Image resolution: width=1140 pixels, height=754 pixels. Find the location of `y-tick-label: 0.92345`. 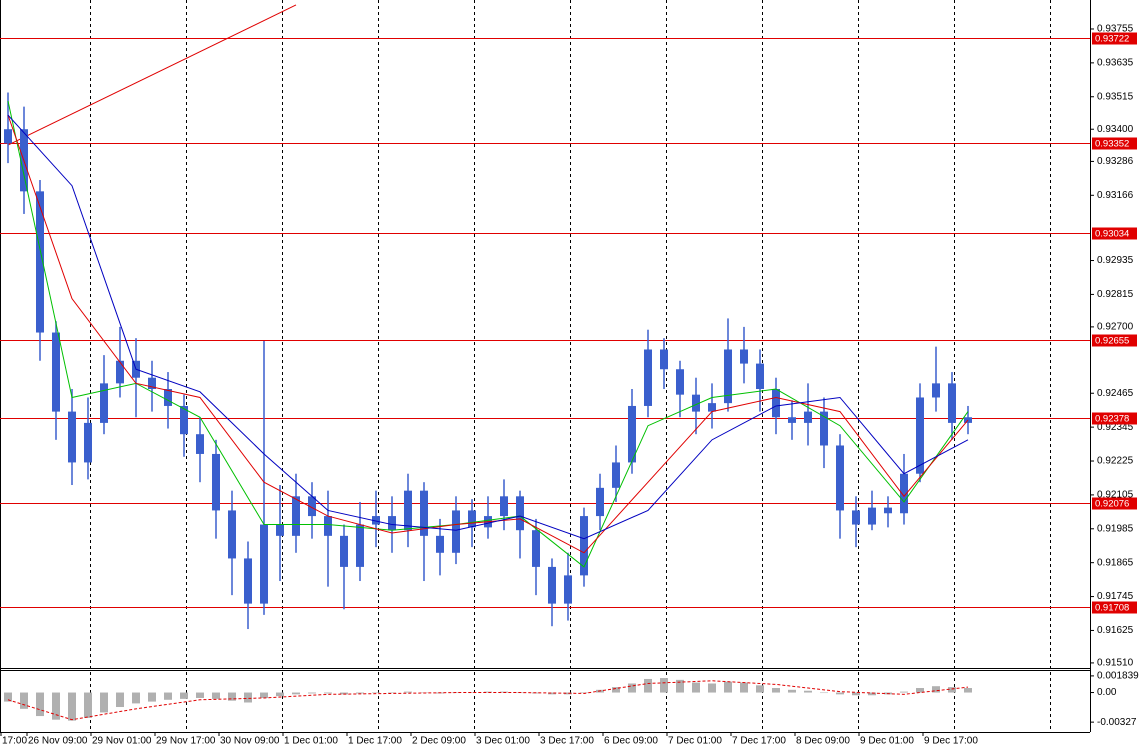

y-tick-label: 0.92345 is located at coordinates (1115, 427).